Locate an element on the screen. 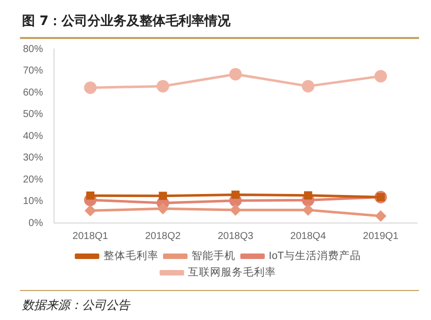 This screenshot has width=431, height=320. legend-label: 整体毛利率 is located at coordinates (130, 255).